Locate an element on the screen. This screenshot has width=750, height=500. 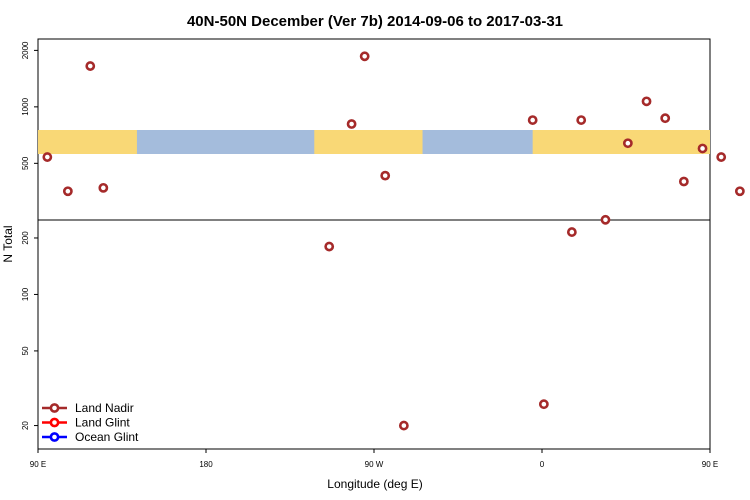
y-axis: 20 50 100 200 500 1000 2000 is located at coordinates (29, 235).